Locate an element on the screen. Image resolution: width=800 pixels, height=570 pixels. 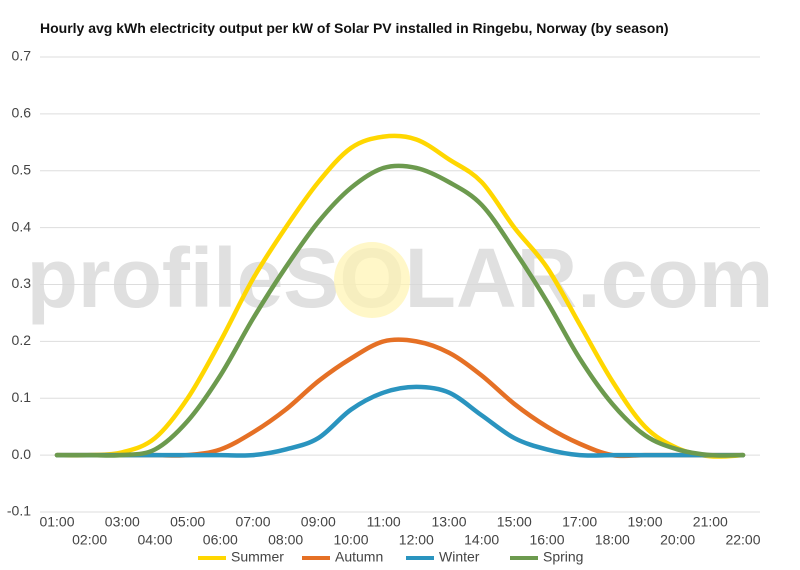
series-line is located at coordinates (400, 421).